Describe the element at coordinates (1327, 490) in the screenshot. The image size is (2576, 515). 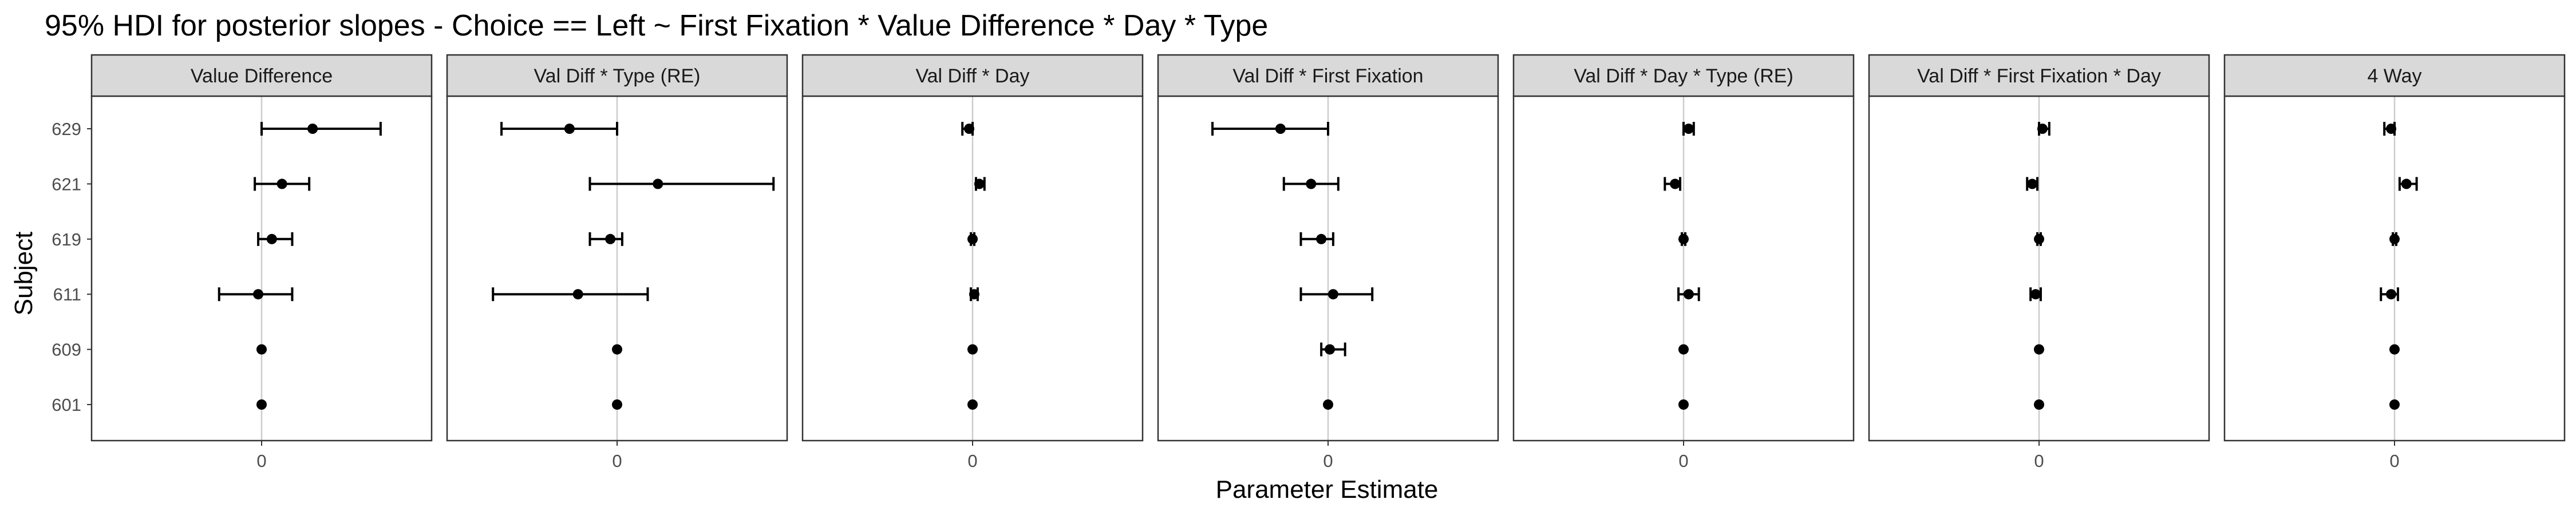
I see `x-axis-label: Parameter Estimate` at that location.